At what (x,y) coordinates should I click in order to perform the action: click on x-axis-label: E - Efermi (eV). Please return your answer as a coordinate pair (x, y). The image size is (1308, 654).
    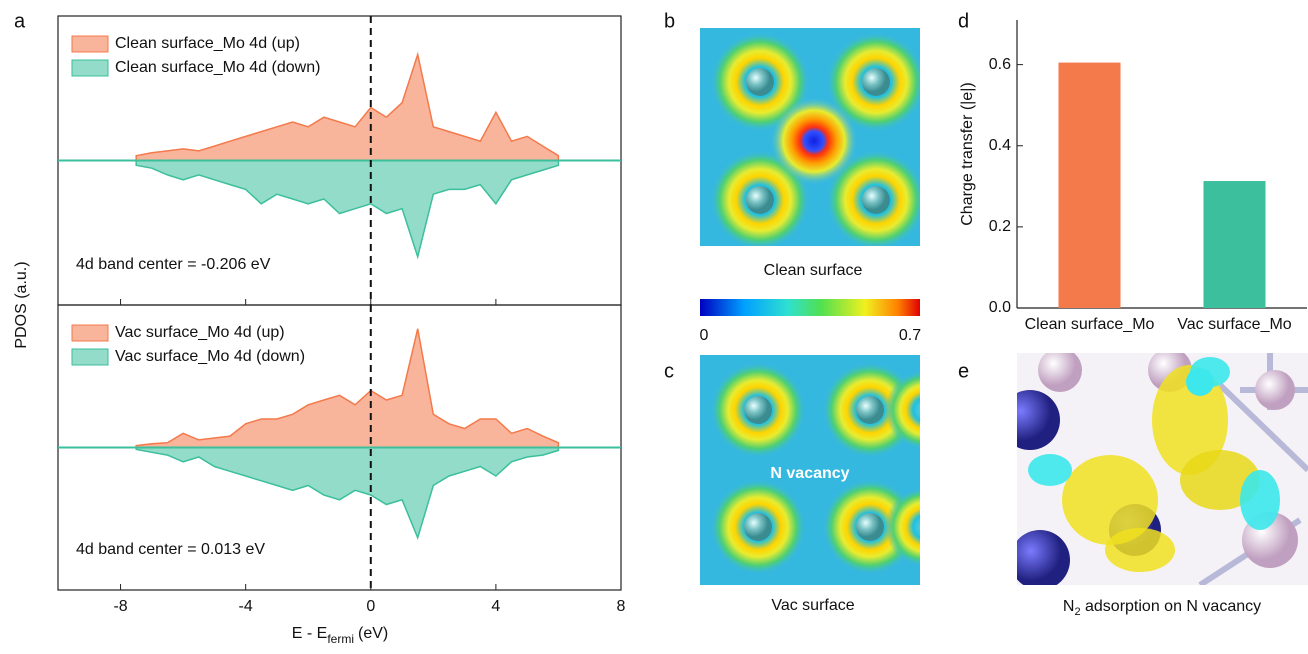
    Looking at the image, I should click on (340, 635).